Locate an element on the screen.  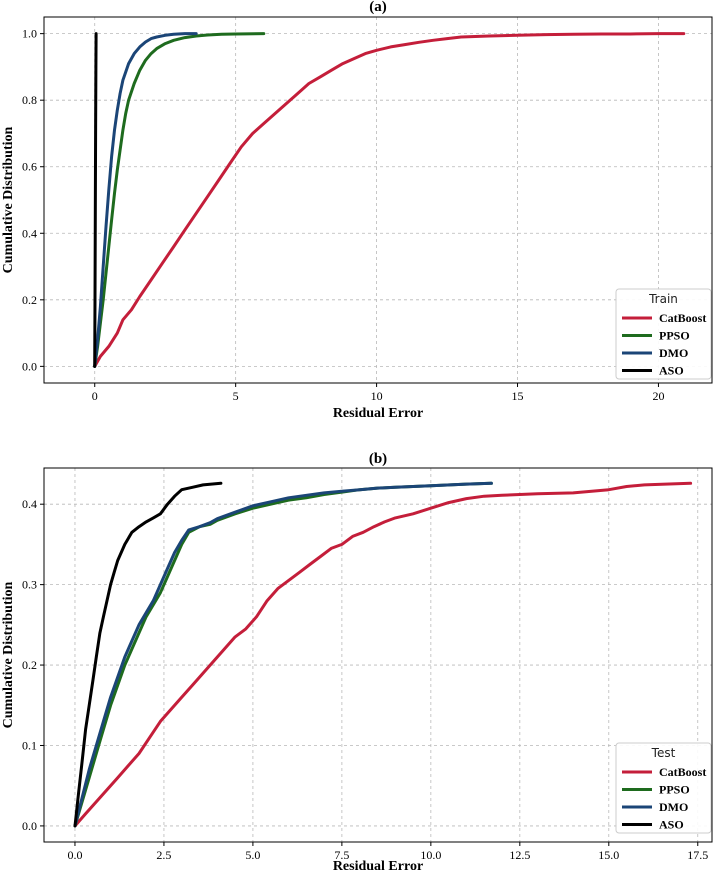
series-line-ppso is located at coordinates (179, 200).